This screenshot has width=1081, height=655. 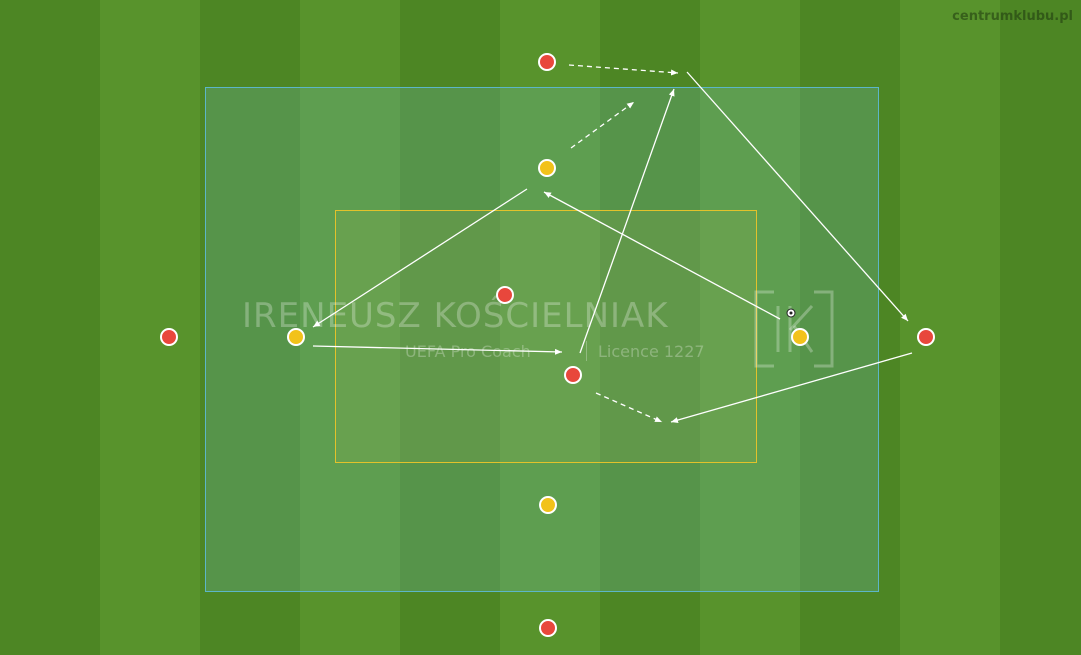 What do you see at coordinates (1012, 16) in the screenshot?
I see `brand-watermark: centrumklubu.pl` at bounding box center [1012, 16].